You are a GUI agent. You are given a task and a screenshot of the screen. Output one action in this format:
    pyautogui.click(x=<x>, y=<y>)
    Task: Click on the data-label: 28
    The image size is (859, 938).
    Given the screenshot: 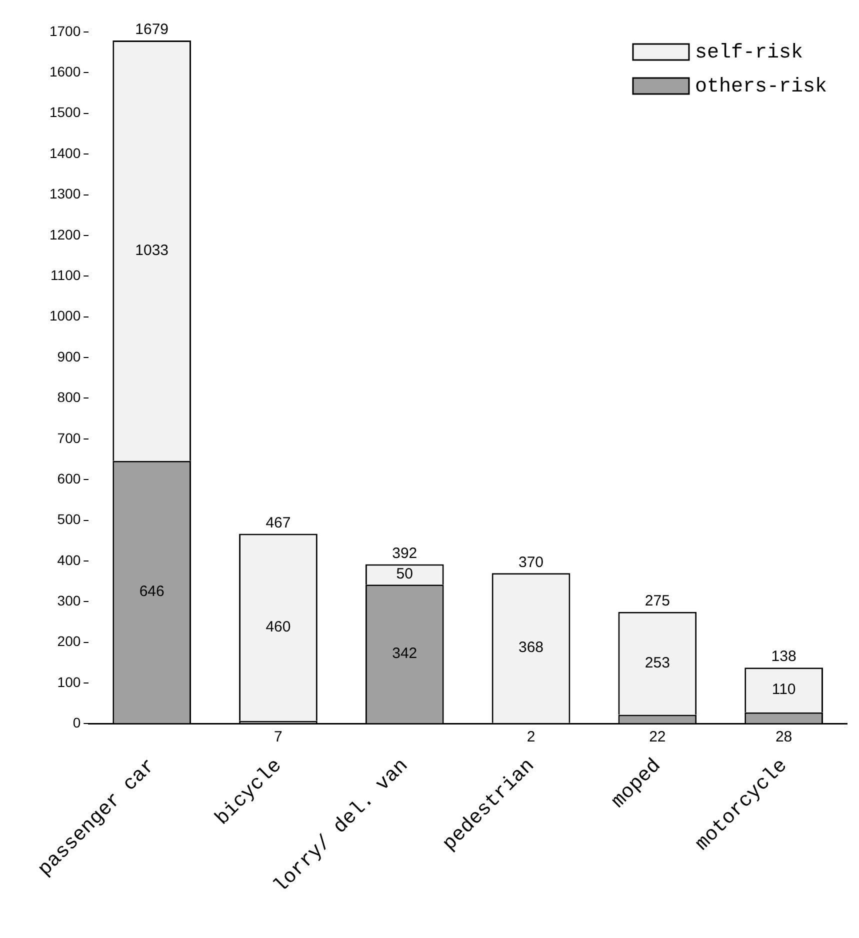 What is the action you would take?
    pyautogui.click(x=783, y=737)
    